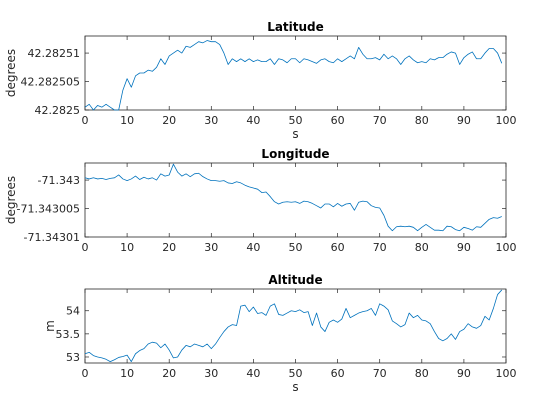 Image resolution: width=560 pixels, height=420 pixels. What do you see at coordinates (51, 82) in the screenshot?
I see `y-tick-label: 42.282505` at bounding box center [51, 82].